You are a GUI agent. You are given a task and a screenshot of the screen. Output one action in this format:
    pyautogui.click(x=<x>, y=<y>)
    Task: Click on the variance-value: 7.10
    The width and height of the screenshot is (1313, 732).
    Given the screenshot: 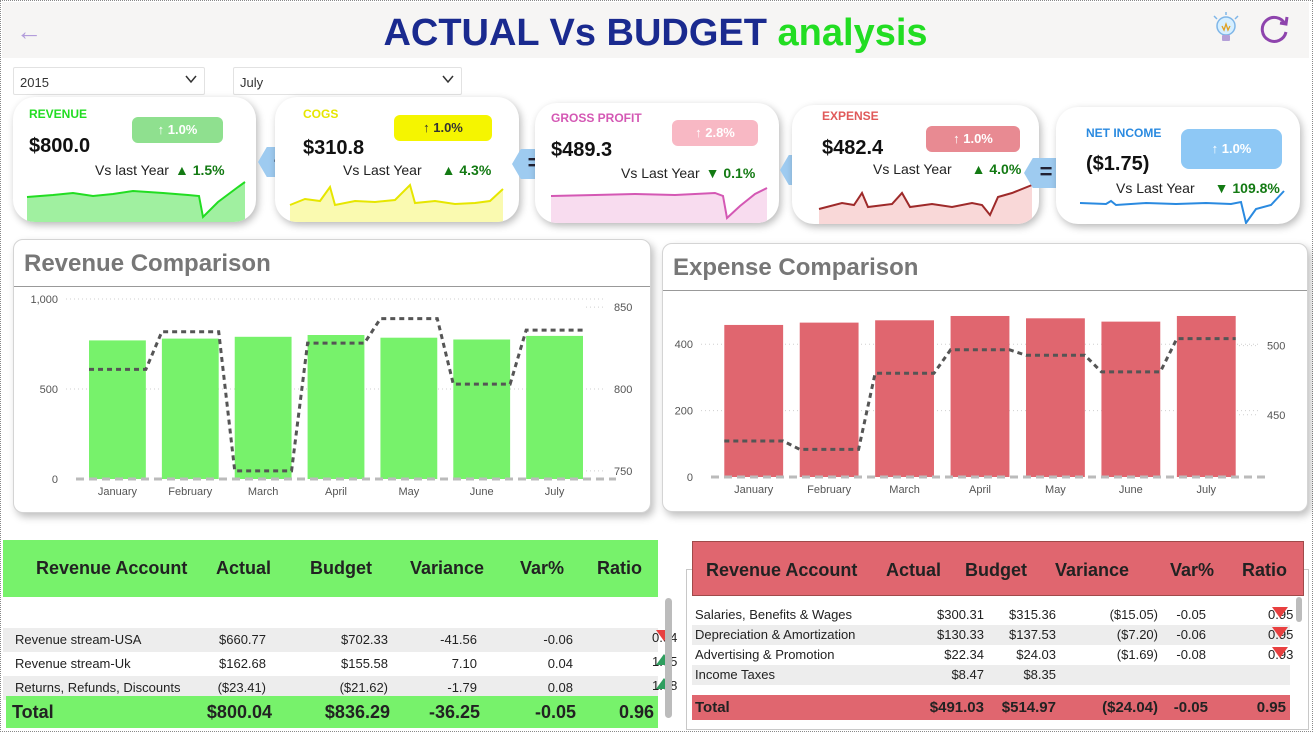 What is the action you would take?
    pyautogui.click(x=464, y=663)
    